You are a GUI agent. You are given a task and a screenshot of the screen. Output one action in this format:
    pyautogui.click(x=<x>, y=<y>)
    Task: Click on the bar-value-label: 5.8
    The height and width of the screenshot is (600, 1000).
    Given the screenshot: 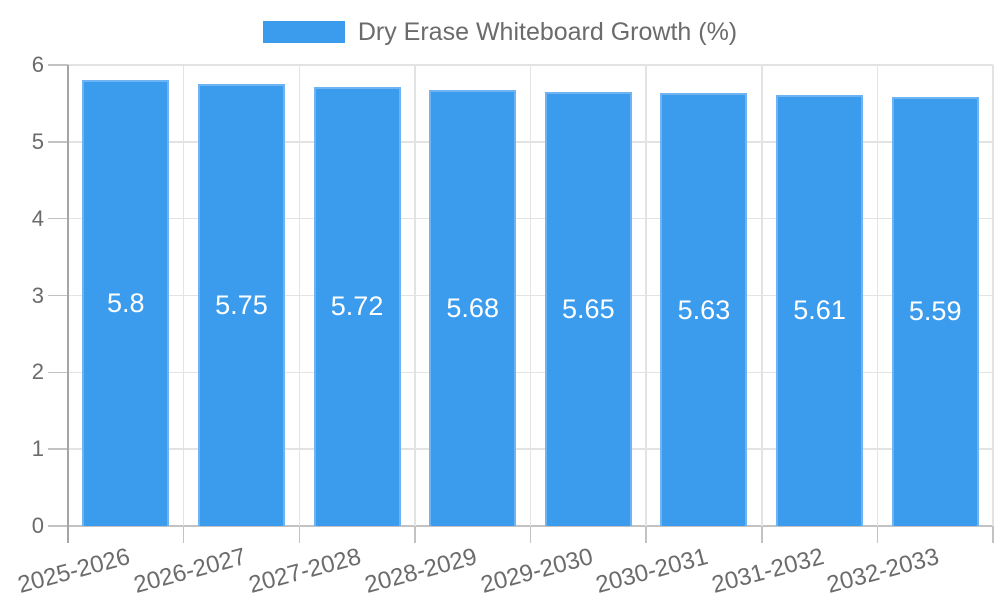 What is the action you would take?
    pyautogui.click(x=126, y=303)
    